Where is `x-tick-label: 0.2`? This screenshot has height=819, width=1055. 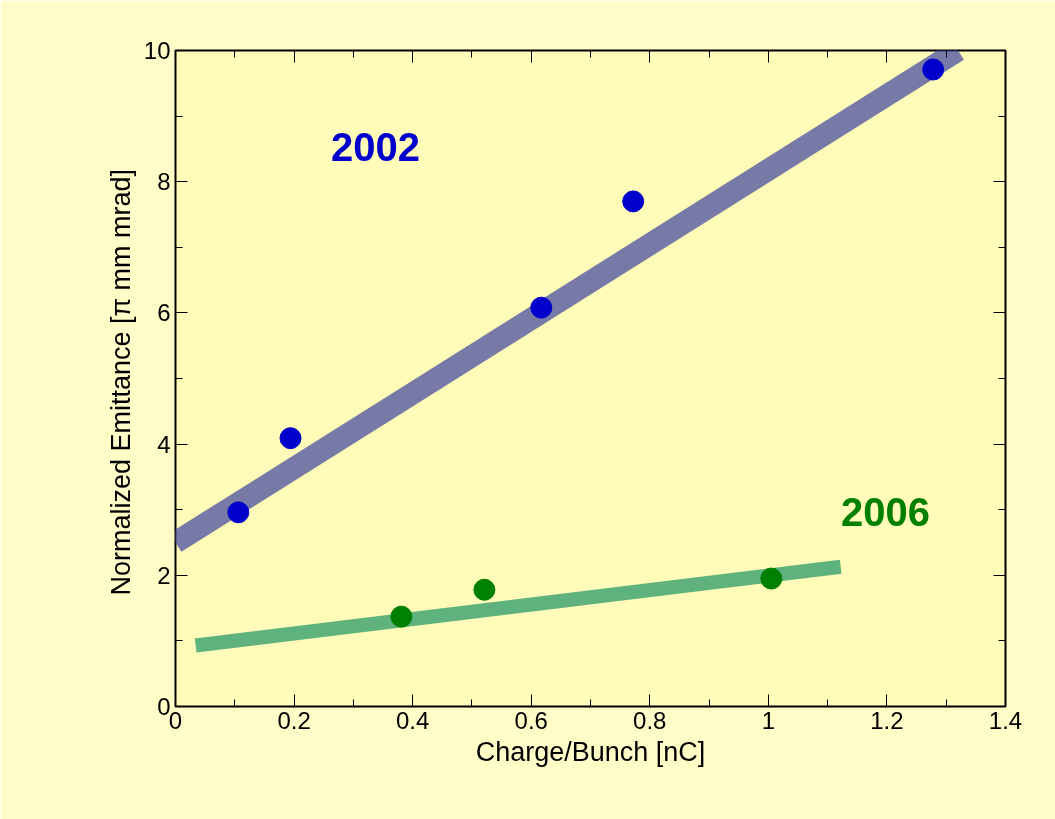 x-tick-label: 0.2 is located at coordinates (294, 720).